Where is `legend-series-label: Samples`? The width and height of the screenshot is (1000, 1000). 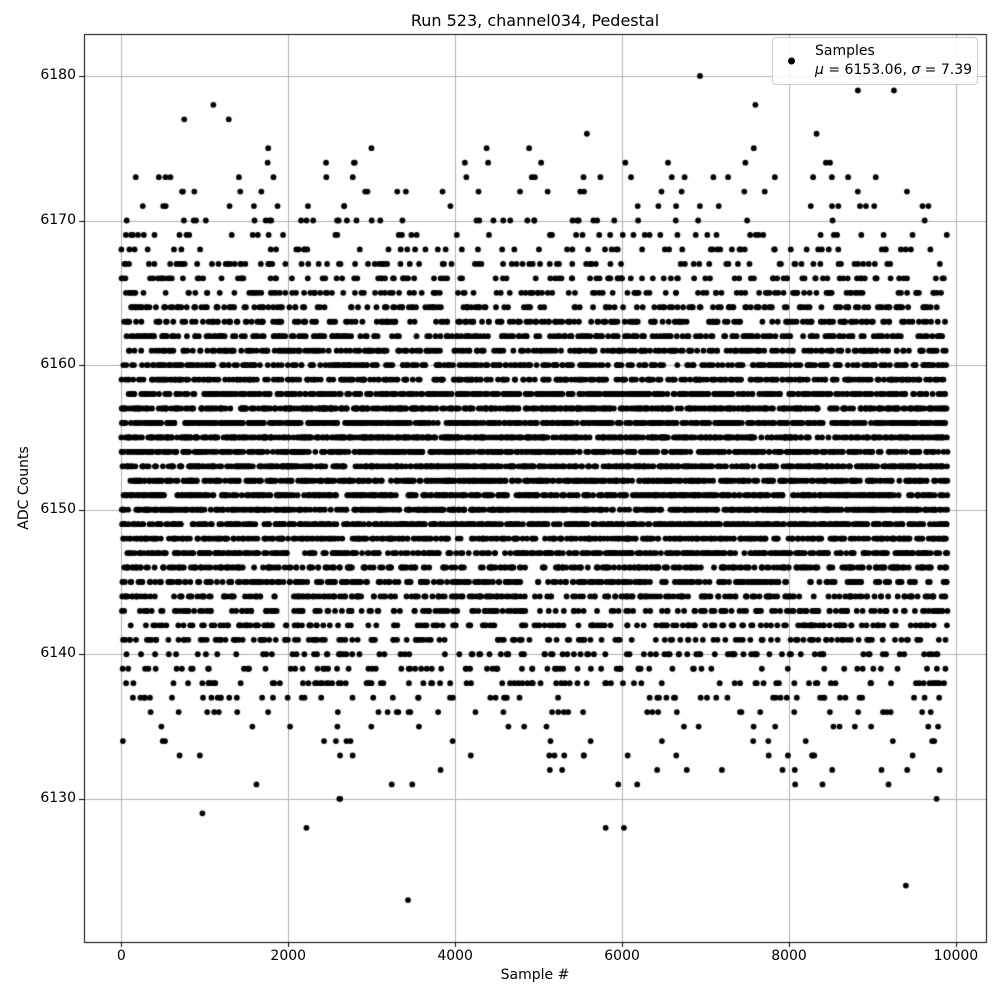 legend-series-label: Samples is located at coordinates (845, 51).